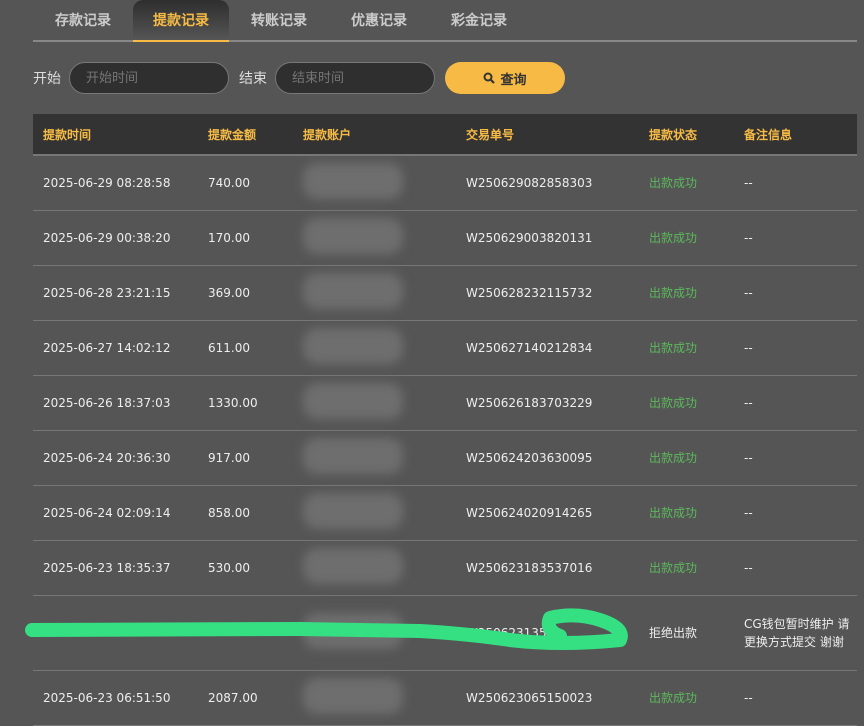 This screenshot has height=726, width=864. What do you see at coordinates (245, 698) in the screenshot?
I see `cell-amount: 2087.00` at bounding box center [245, 698].